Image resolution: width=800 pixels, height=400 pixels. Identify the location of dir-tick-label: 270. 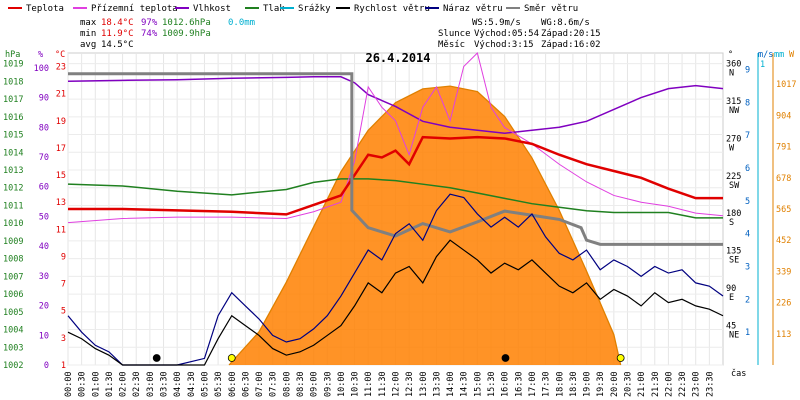
(733, 139).